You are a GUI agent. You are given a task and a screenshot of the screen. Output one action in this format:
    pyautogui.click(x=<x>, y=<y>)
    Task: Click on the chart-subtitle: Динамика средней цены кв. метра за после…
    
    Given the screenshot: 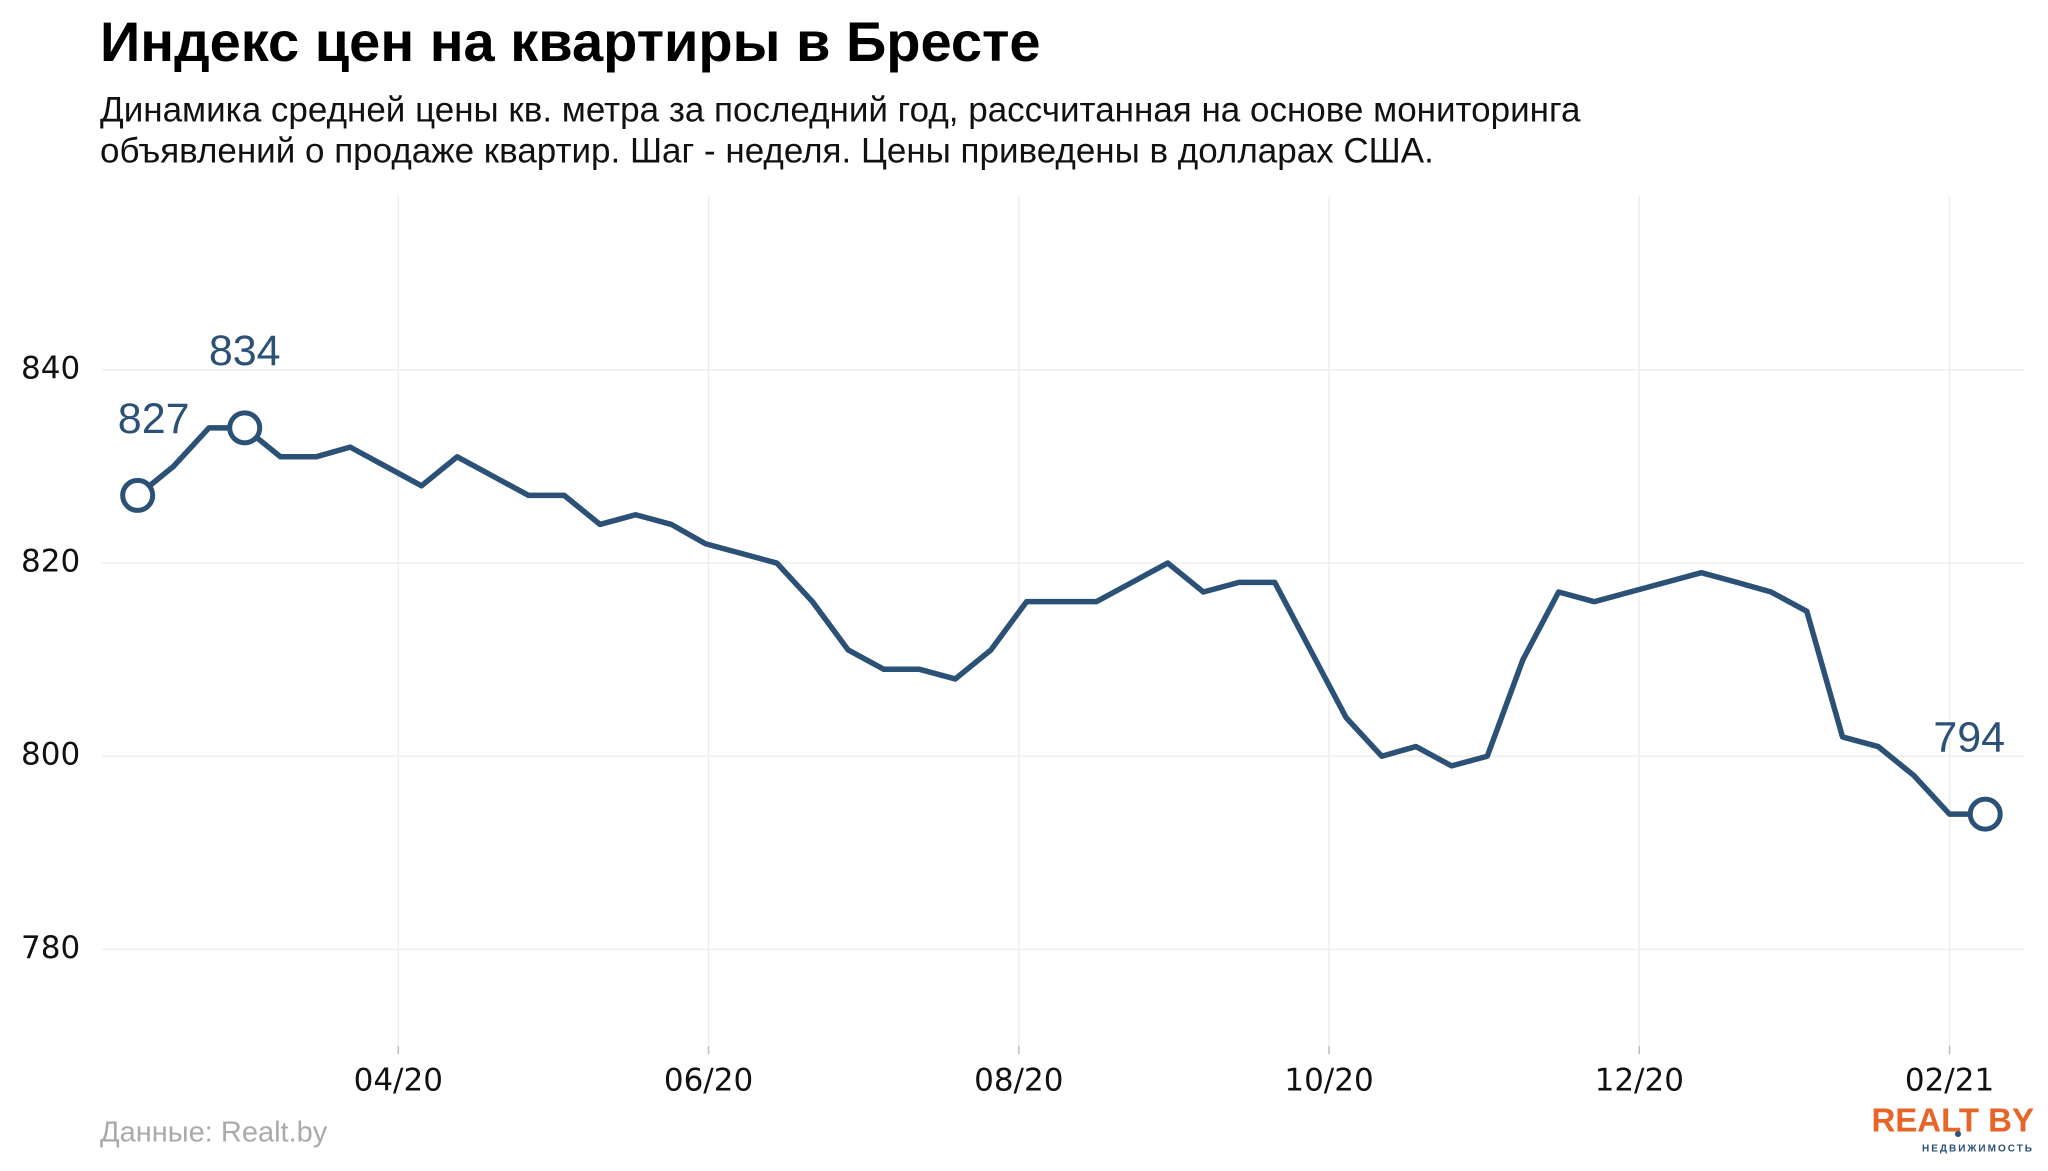 What is the action you would take?
    pyautogui.click(x=840, y=109)
    